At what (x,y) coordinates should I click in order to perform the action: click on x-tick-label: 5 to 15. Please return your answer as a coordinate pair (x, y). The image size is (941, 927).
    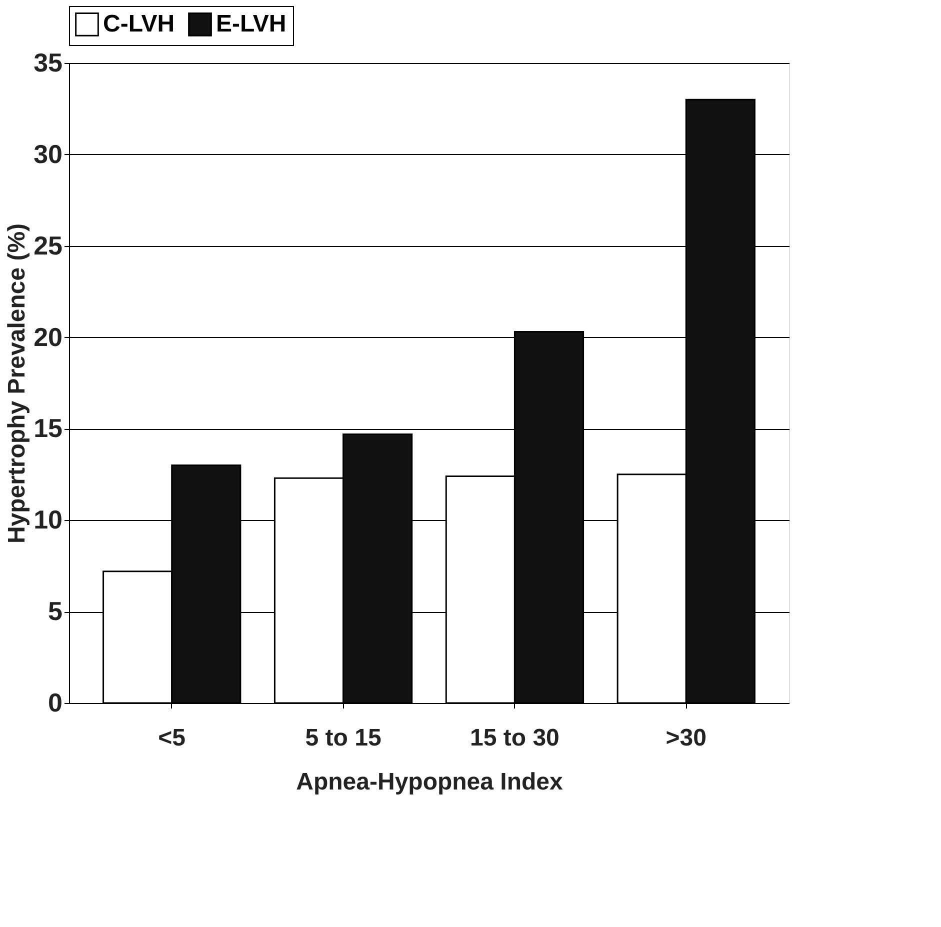
    Looking at the image, I should click on (343, 738).